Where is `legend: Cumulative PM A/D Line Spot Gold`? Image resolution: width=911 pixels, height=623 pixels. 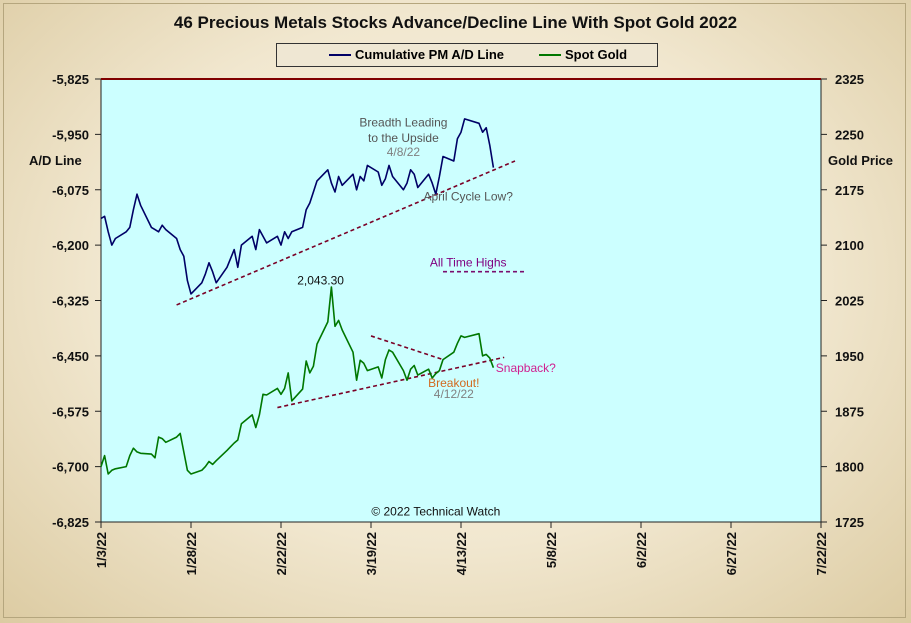
legend: Cumulative PM A/D Line Spot Gold is located at coordinates (467, 55).